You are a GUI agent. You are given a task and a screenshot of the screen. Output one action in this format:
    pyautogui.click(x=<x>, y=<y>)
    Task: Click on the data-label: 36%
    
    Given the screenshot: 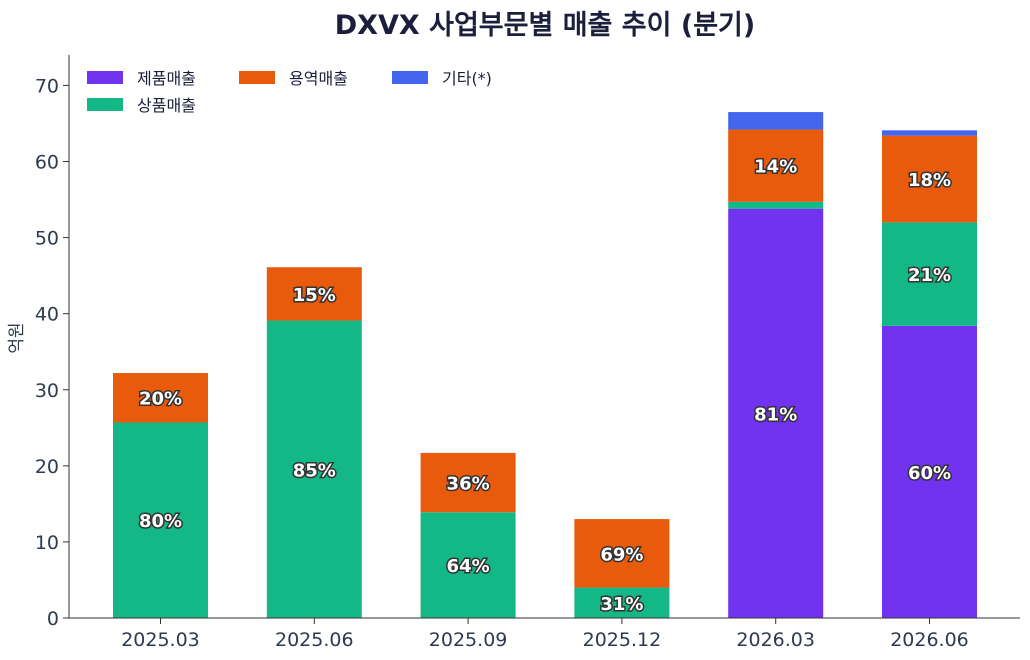 What is the action you would take?
    pyautogui.click(x=468, y=484)
    